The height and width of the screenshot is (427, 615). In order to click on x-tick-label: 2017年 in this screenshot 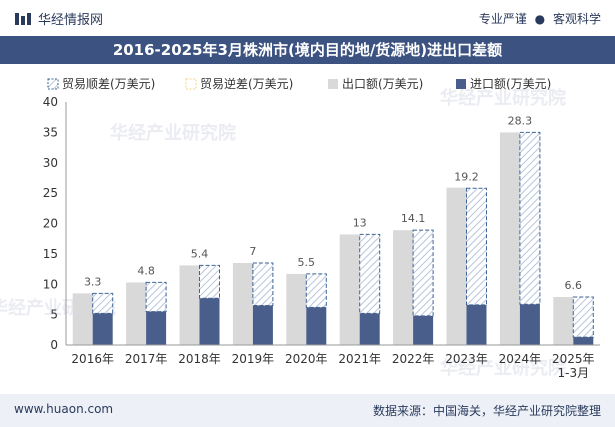, I will do `click(146, 359)`.